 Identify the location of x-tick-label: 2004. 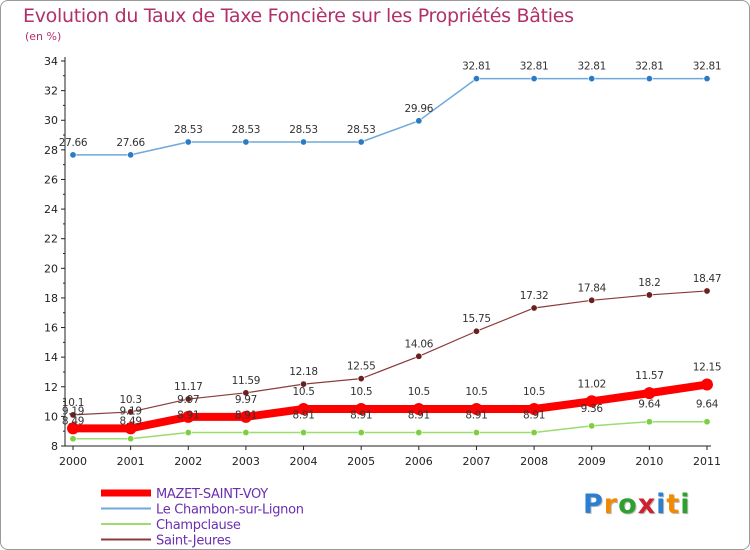
(304, 461).